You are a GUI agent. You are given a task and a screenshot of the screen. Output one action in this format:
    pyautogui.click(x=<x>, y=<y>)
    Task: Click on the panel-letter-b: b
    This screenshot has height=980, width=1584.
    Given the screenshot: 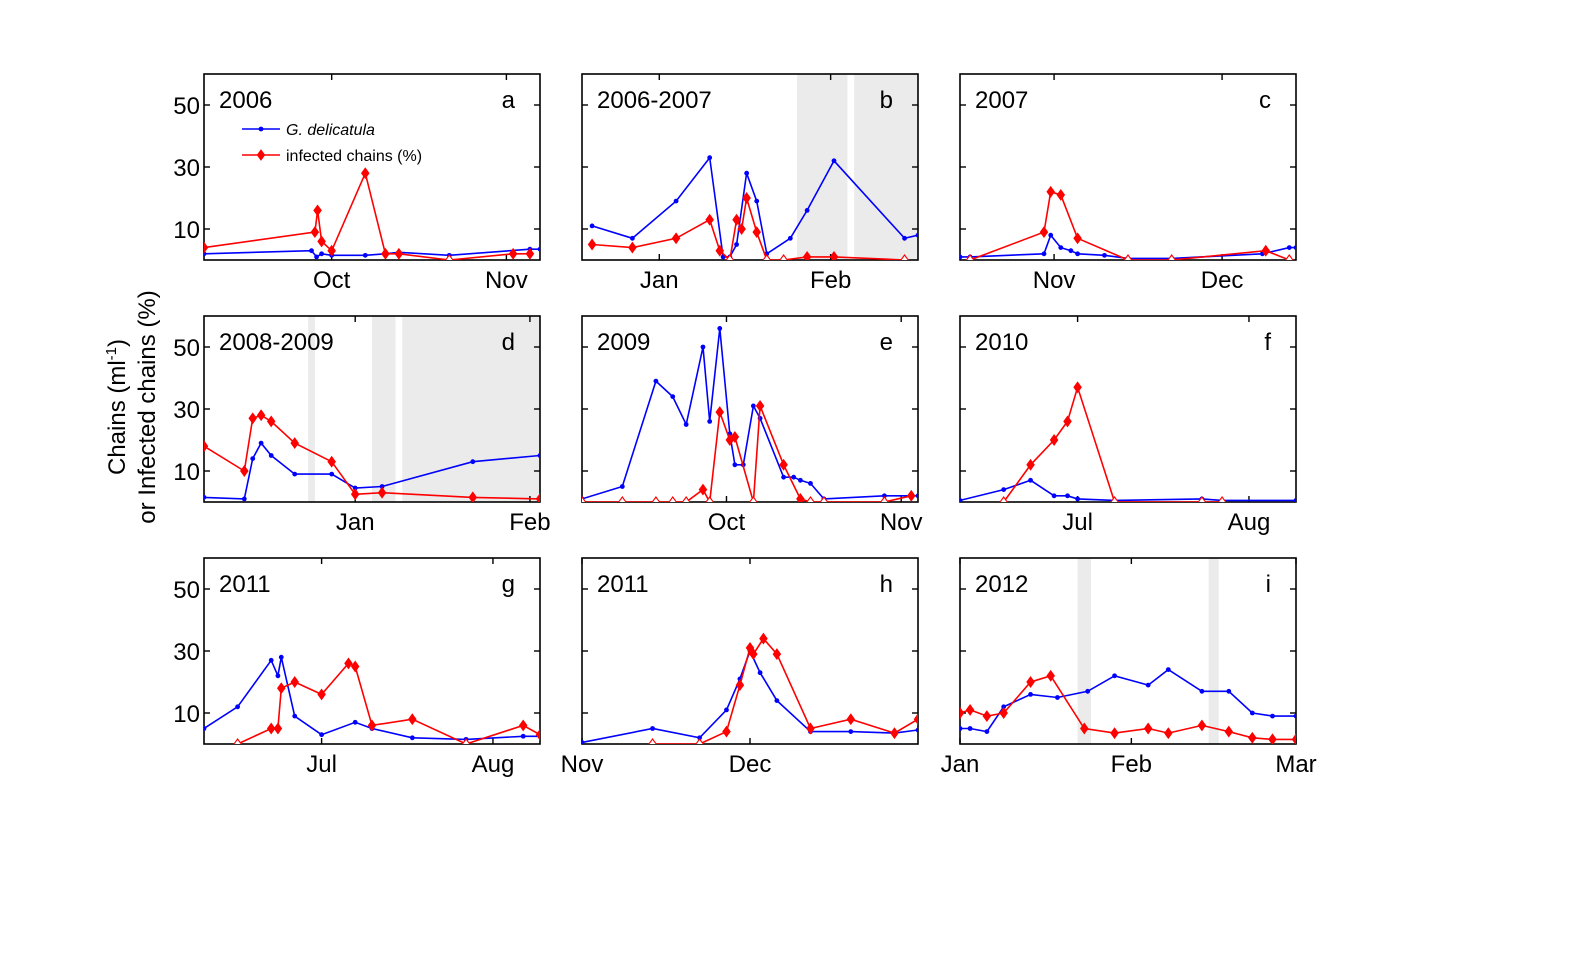 What is the action you would take?
    pyautogui.click(x=886, y=100)
    